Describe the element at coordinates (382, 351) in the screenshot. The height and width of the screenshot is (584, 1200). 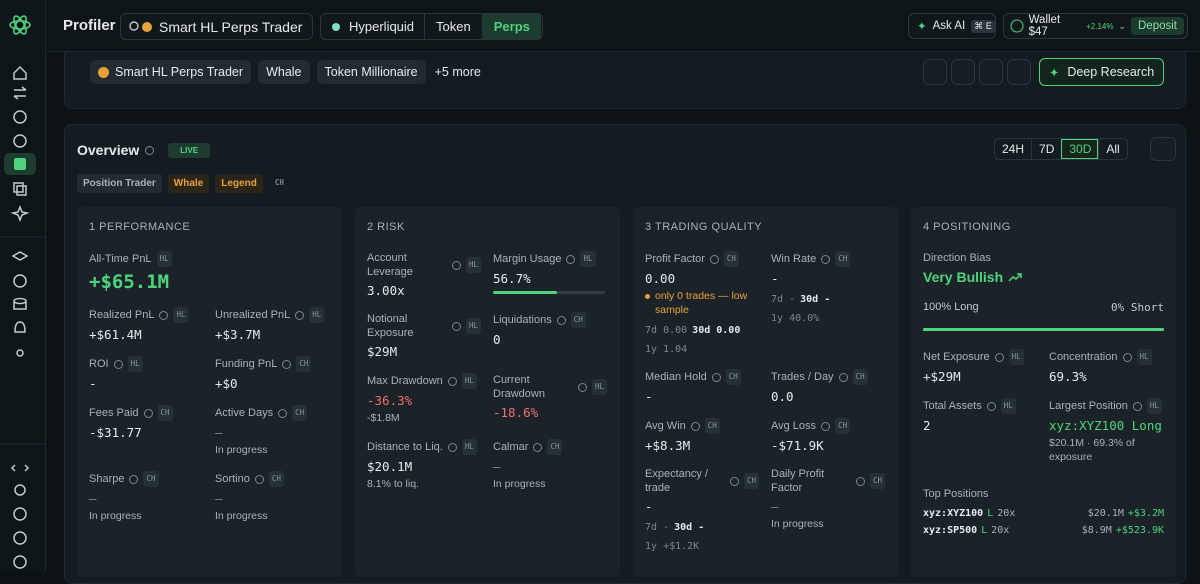
I see `metric-value: $29M` at that location.